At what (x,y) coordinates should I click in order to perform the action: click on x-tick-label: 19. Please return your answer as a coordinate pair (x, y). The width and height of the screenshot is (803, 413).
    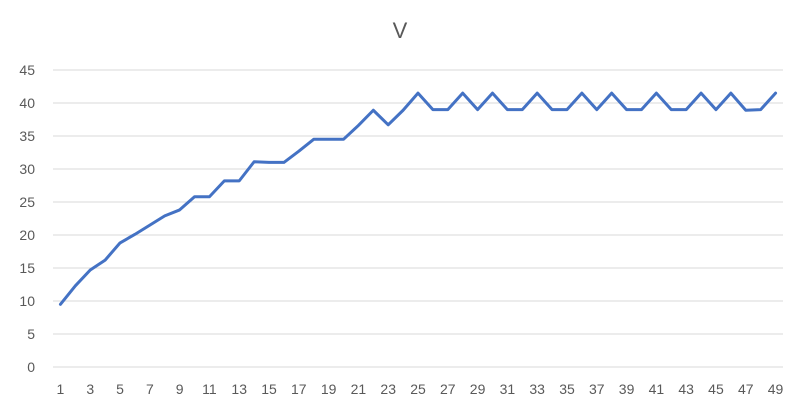
    Looking at the image, I should click on (329, 389).